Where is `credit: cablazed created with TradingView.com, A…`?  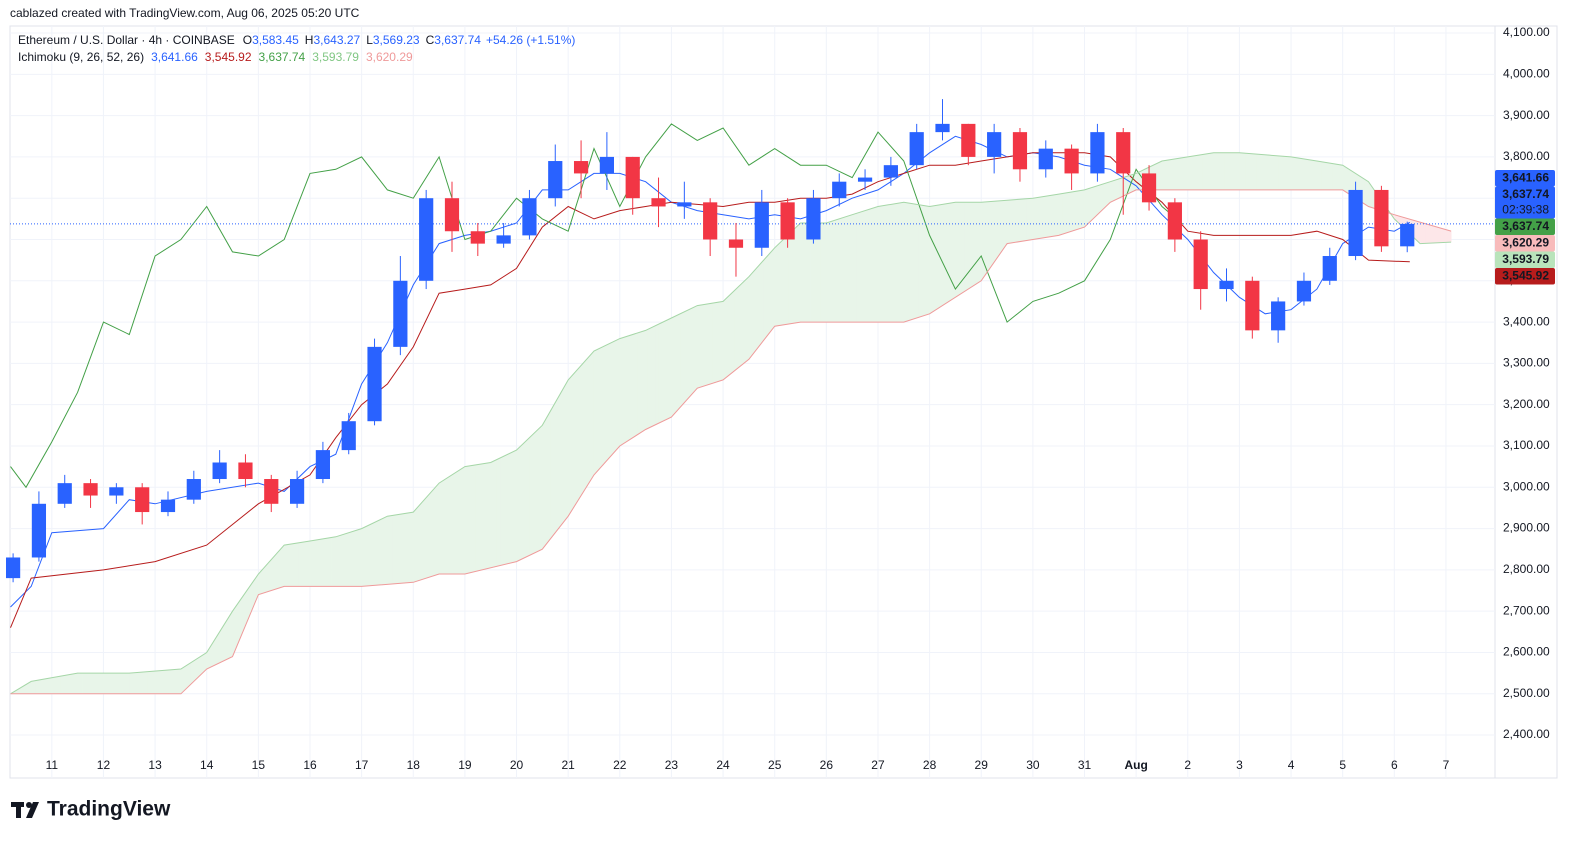 credit: cablazed created with TradingView.com, A… is located at coordinates (185, 13).